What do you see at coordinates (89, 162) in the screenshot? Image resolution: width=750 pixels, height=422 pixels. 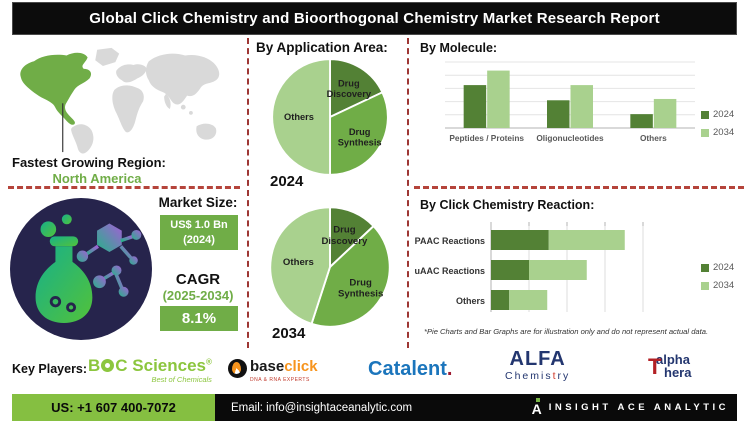 I see `fastest-growing-region-label: Fastest Growing Region:` at bounding box center [89, 162].